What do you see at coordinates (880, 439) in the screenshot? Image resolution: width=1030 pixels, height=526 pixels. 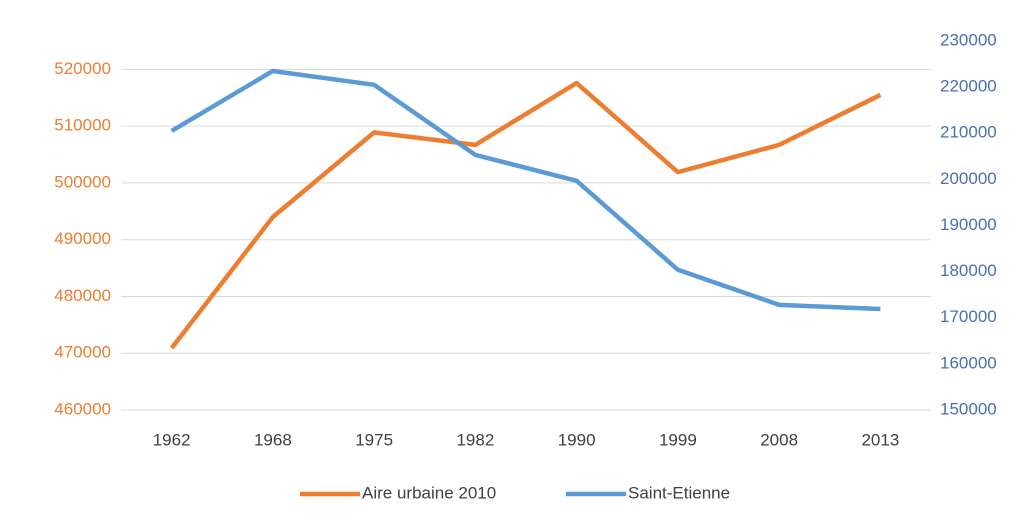 I see `x-tick-label: 2013` at bounding box center [880, 439].